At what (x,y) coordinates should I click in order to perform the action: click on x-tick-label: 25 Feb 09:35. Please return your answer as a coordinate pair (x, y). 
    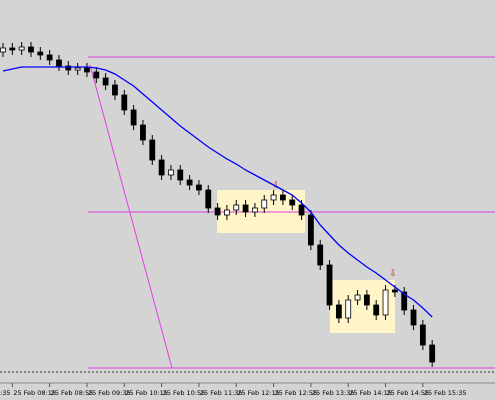
    Looking at the image, I should click on (109, 393).